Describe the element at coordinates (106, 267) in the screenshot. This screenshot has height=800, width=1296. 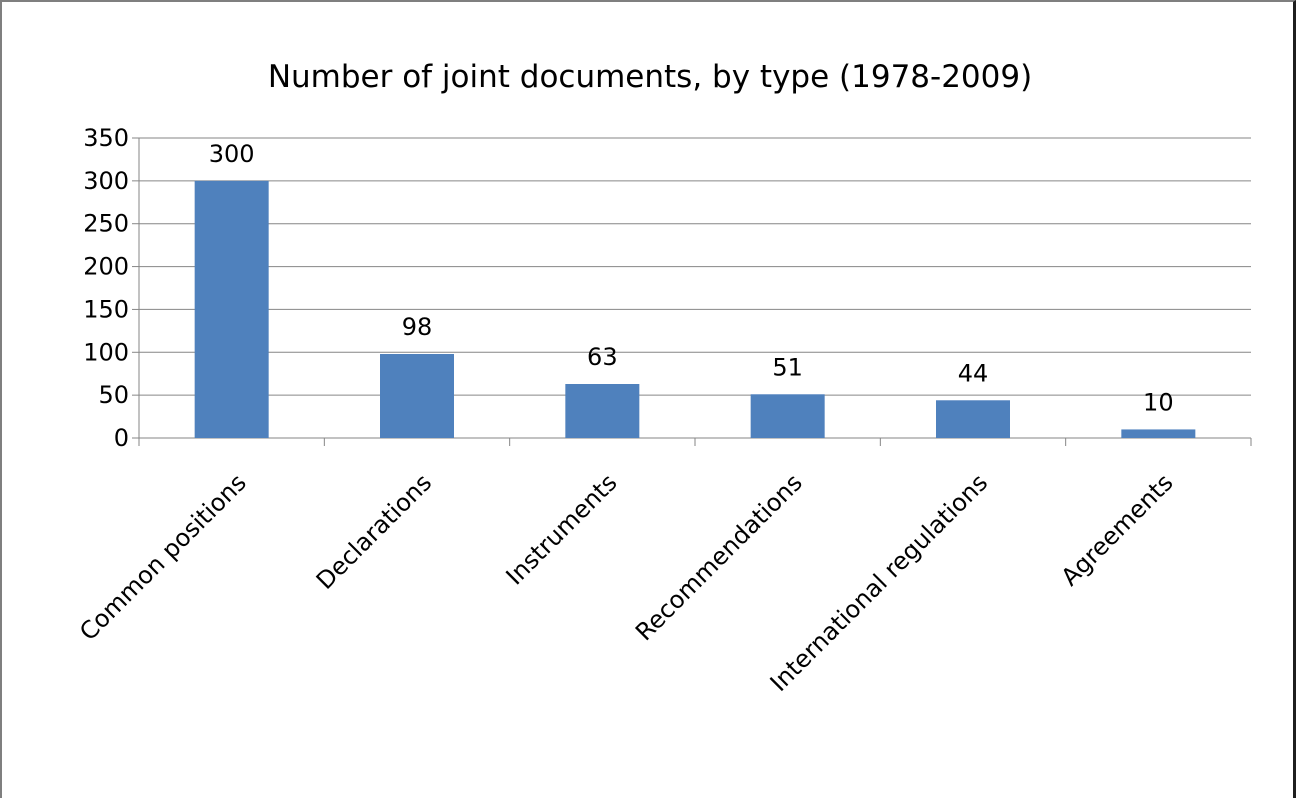
I see `y-tick-label: 200` at that location.